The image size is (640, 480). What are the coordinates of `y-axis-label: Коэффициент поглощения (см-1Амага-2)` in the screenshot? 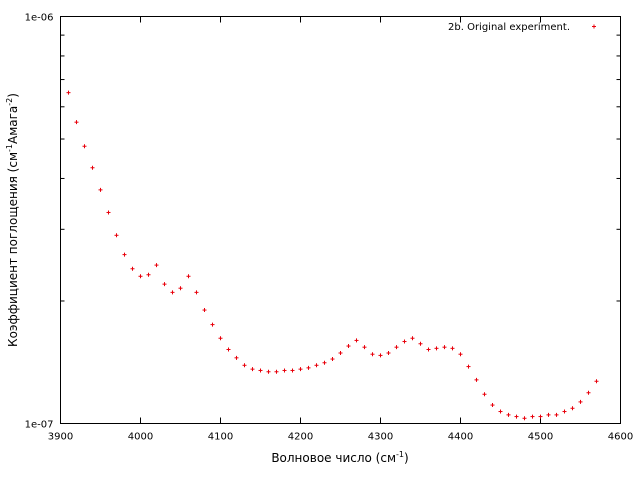 It's located at (12, 220).